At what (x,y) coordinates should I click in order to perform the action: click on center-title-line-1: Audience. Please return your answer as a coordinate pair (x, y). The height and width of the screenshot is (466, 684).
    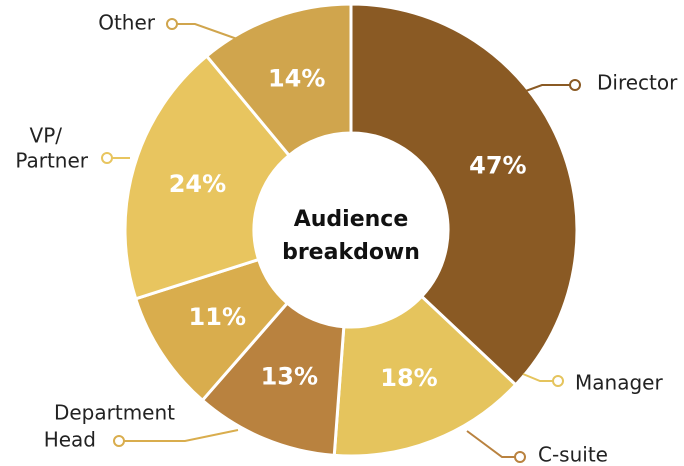
    Looking at the image, I should click on (351, 219).